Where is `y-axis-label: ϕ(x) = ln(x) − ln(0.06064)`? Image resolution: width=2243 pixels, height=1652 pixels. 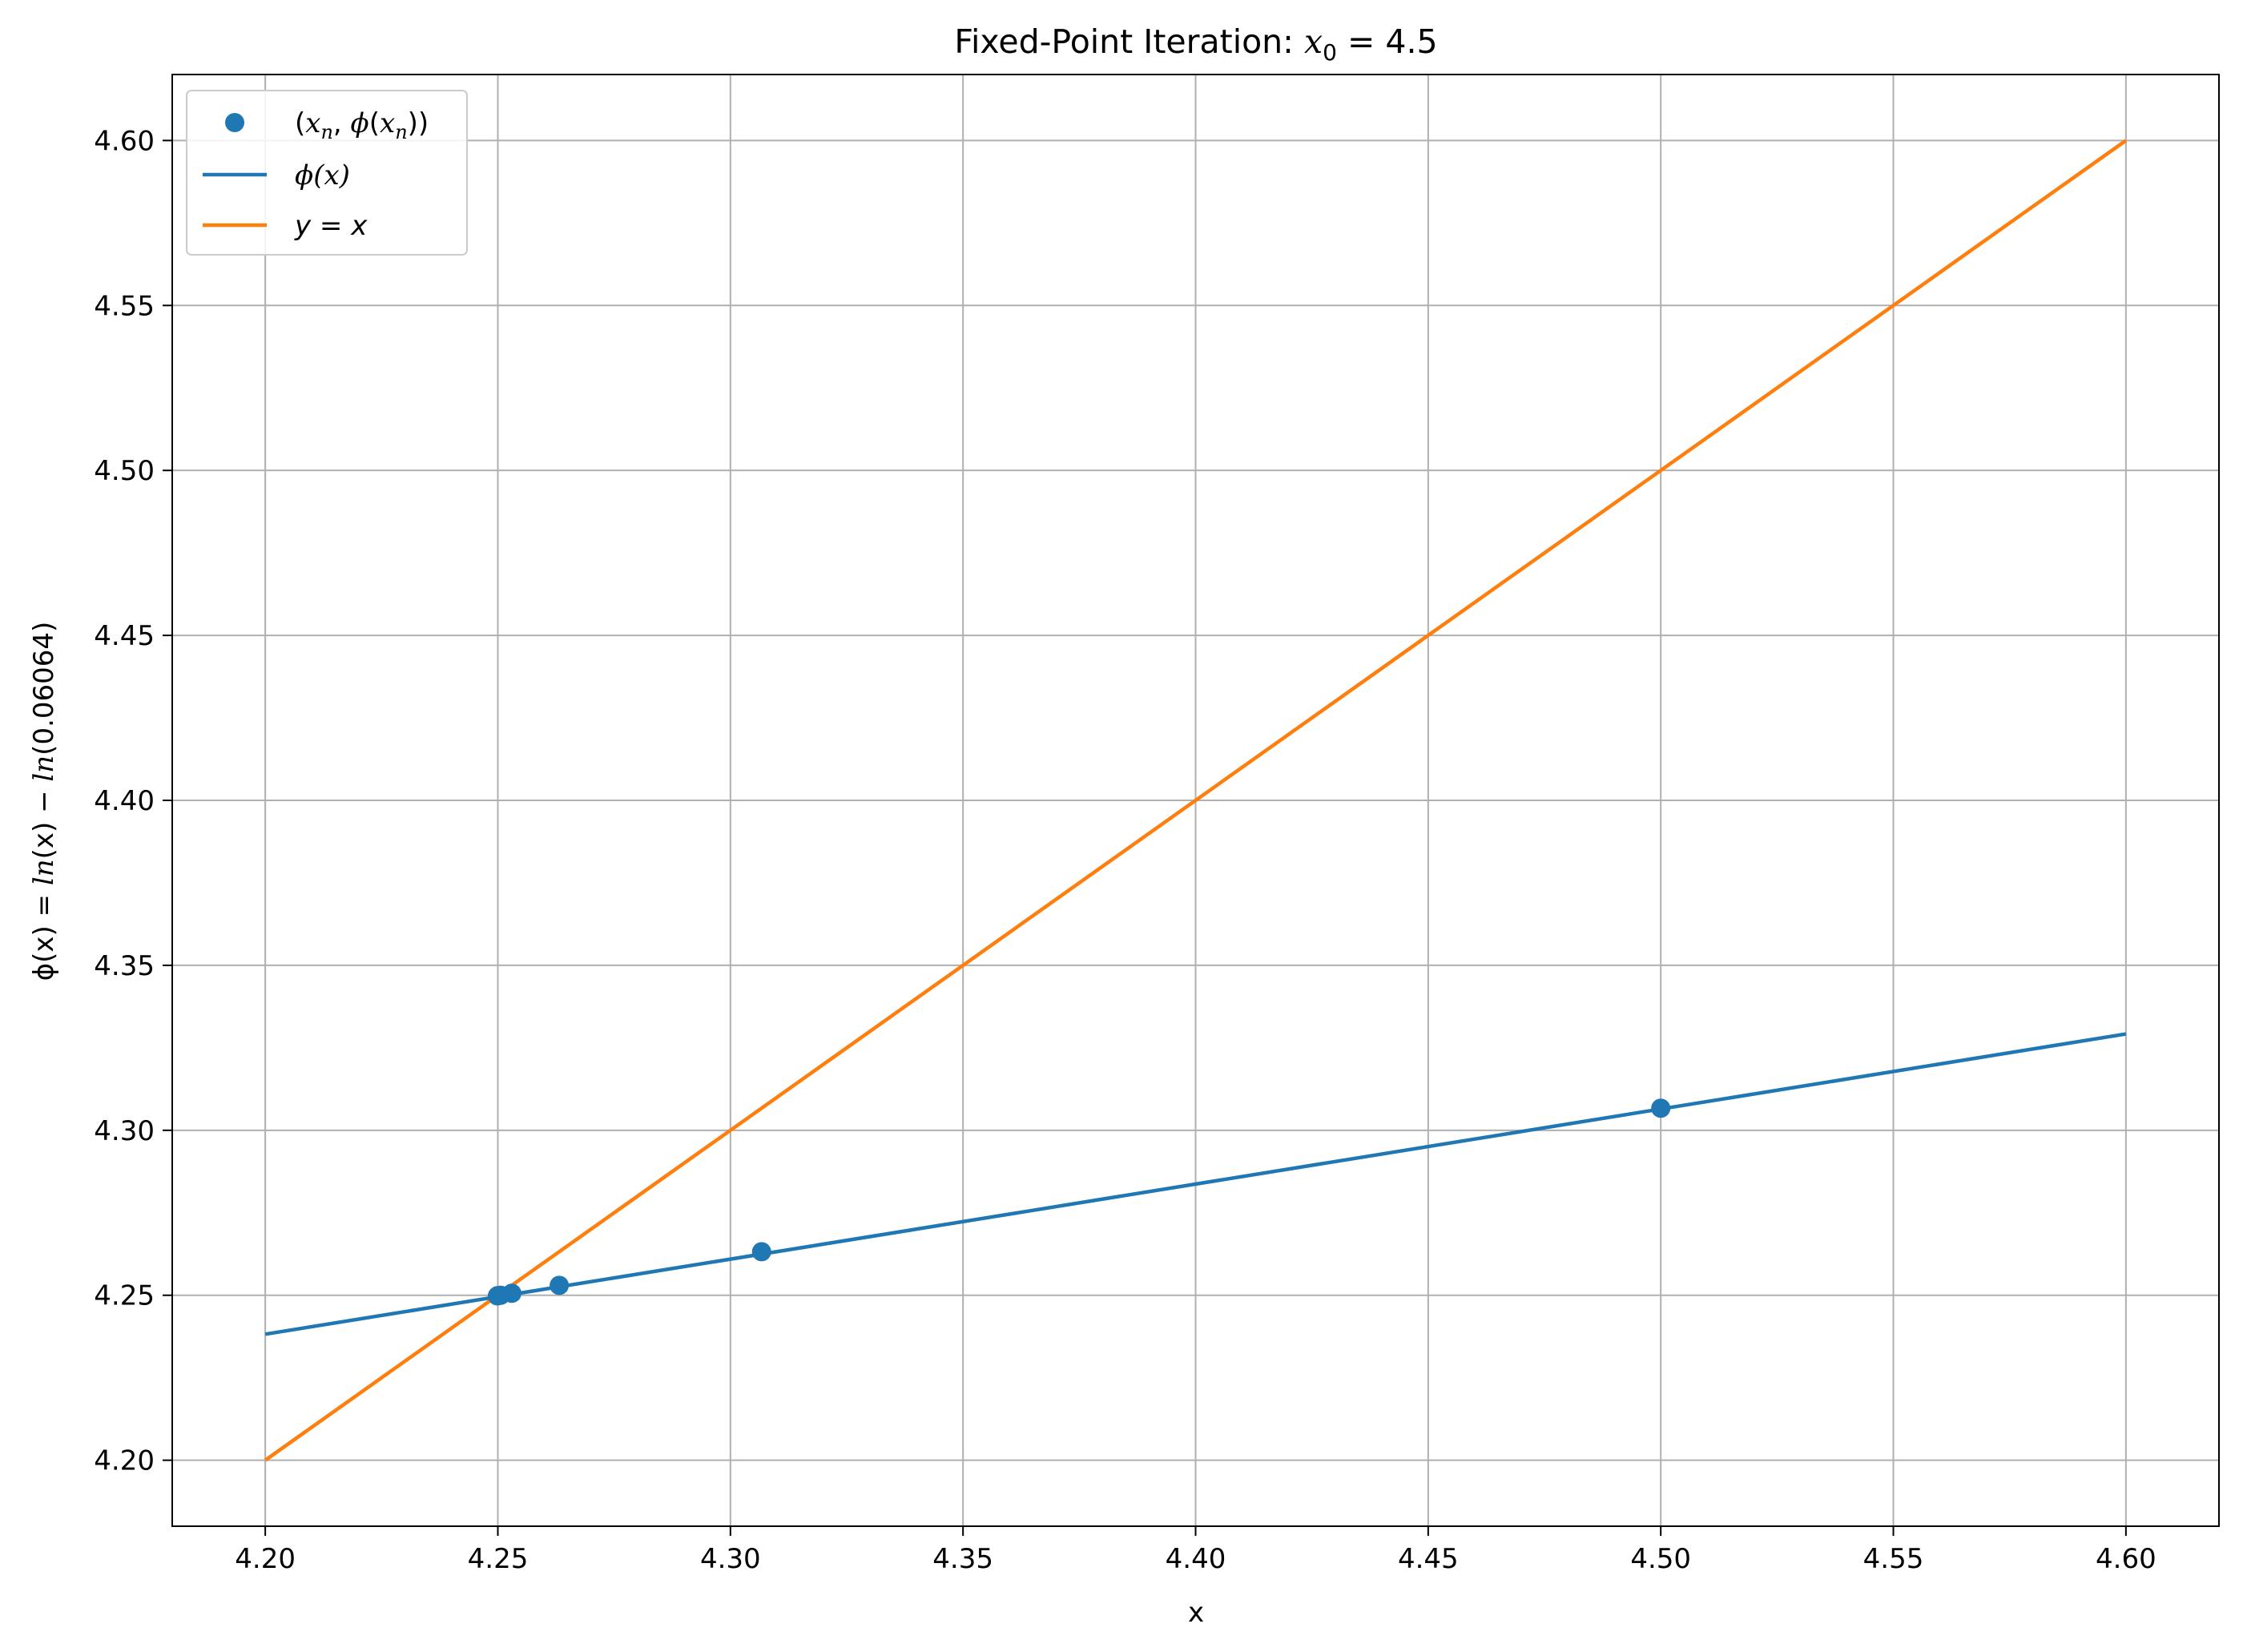 y-axis-label: ϕ(x) = ln(x) − ln(0.06064) is located at coordinates (44, 801).